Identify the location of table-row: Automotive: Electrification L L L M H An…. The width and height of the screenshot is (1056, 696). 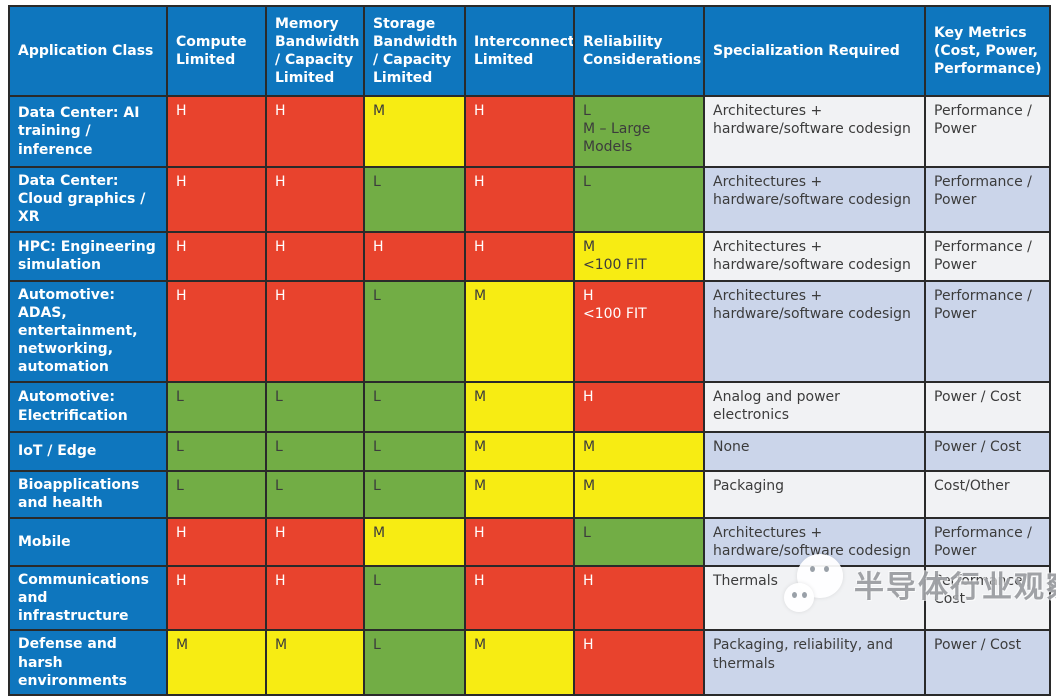
(529, 406).